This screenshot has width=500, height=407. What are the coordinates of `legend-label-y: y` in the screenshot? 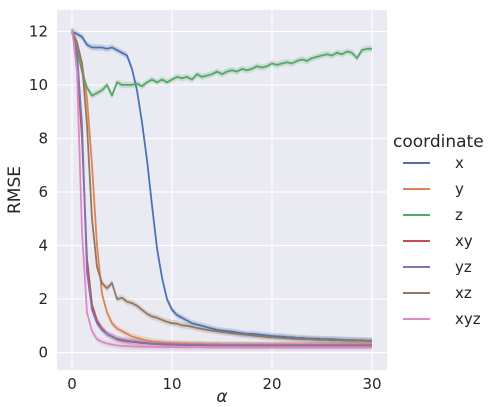 It's located at (459, 189).